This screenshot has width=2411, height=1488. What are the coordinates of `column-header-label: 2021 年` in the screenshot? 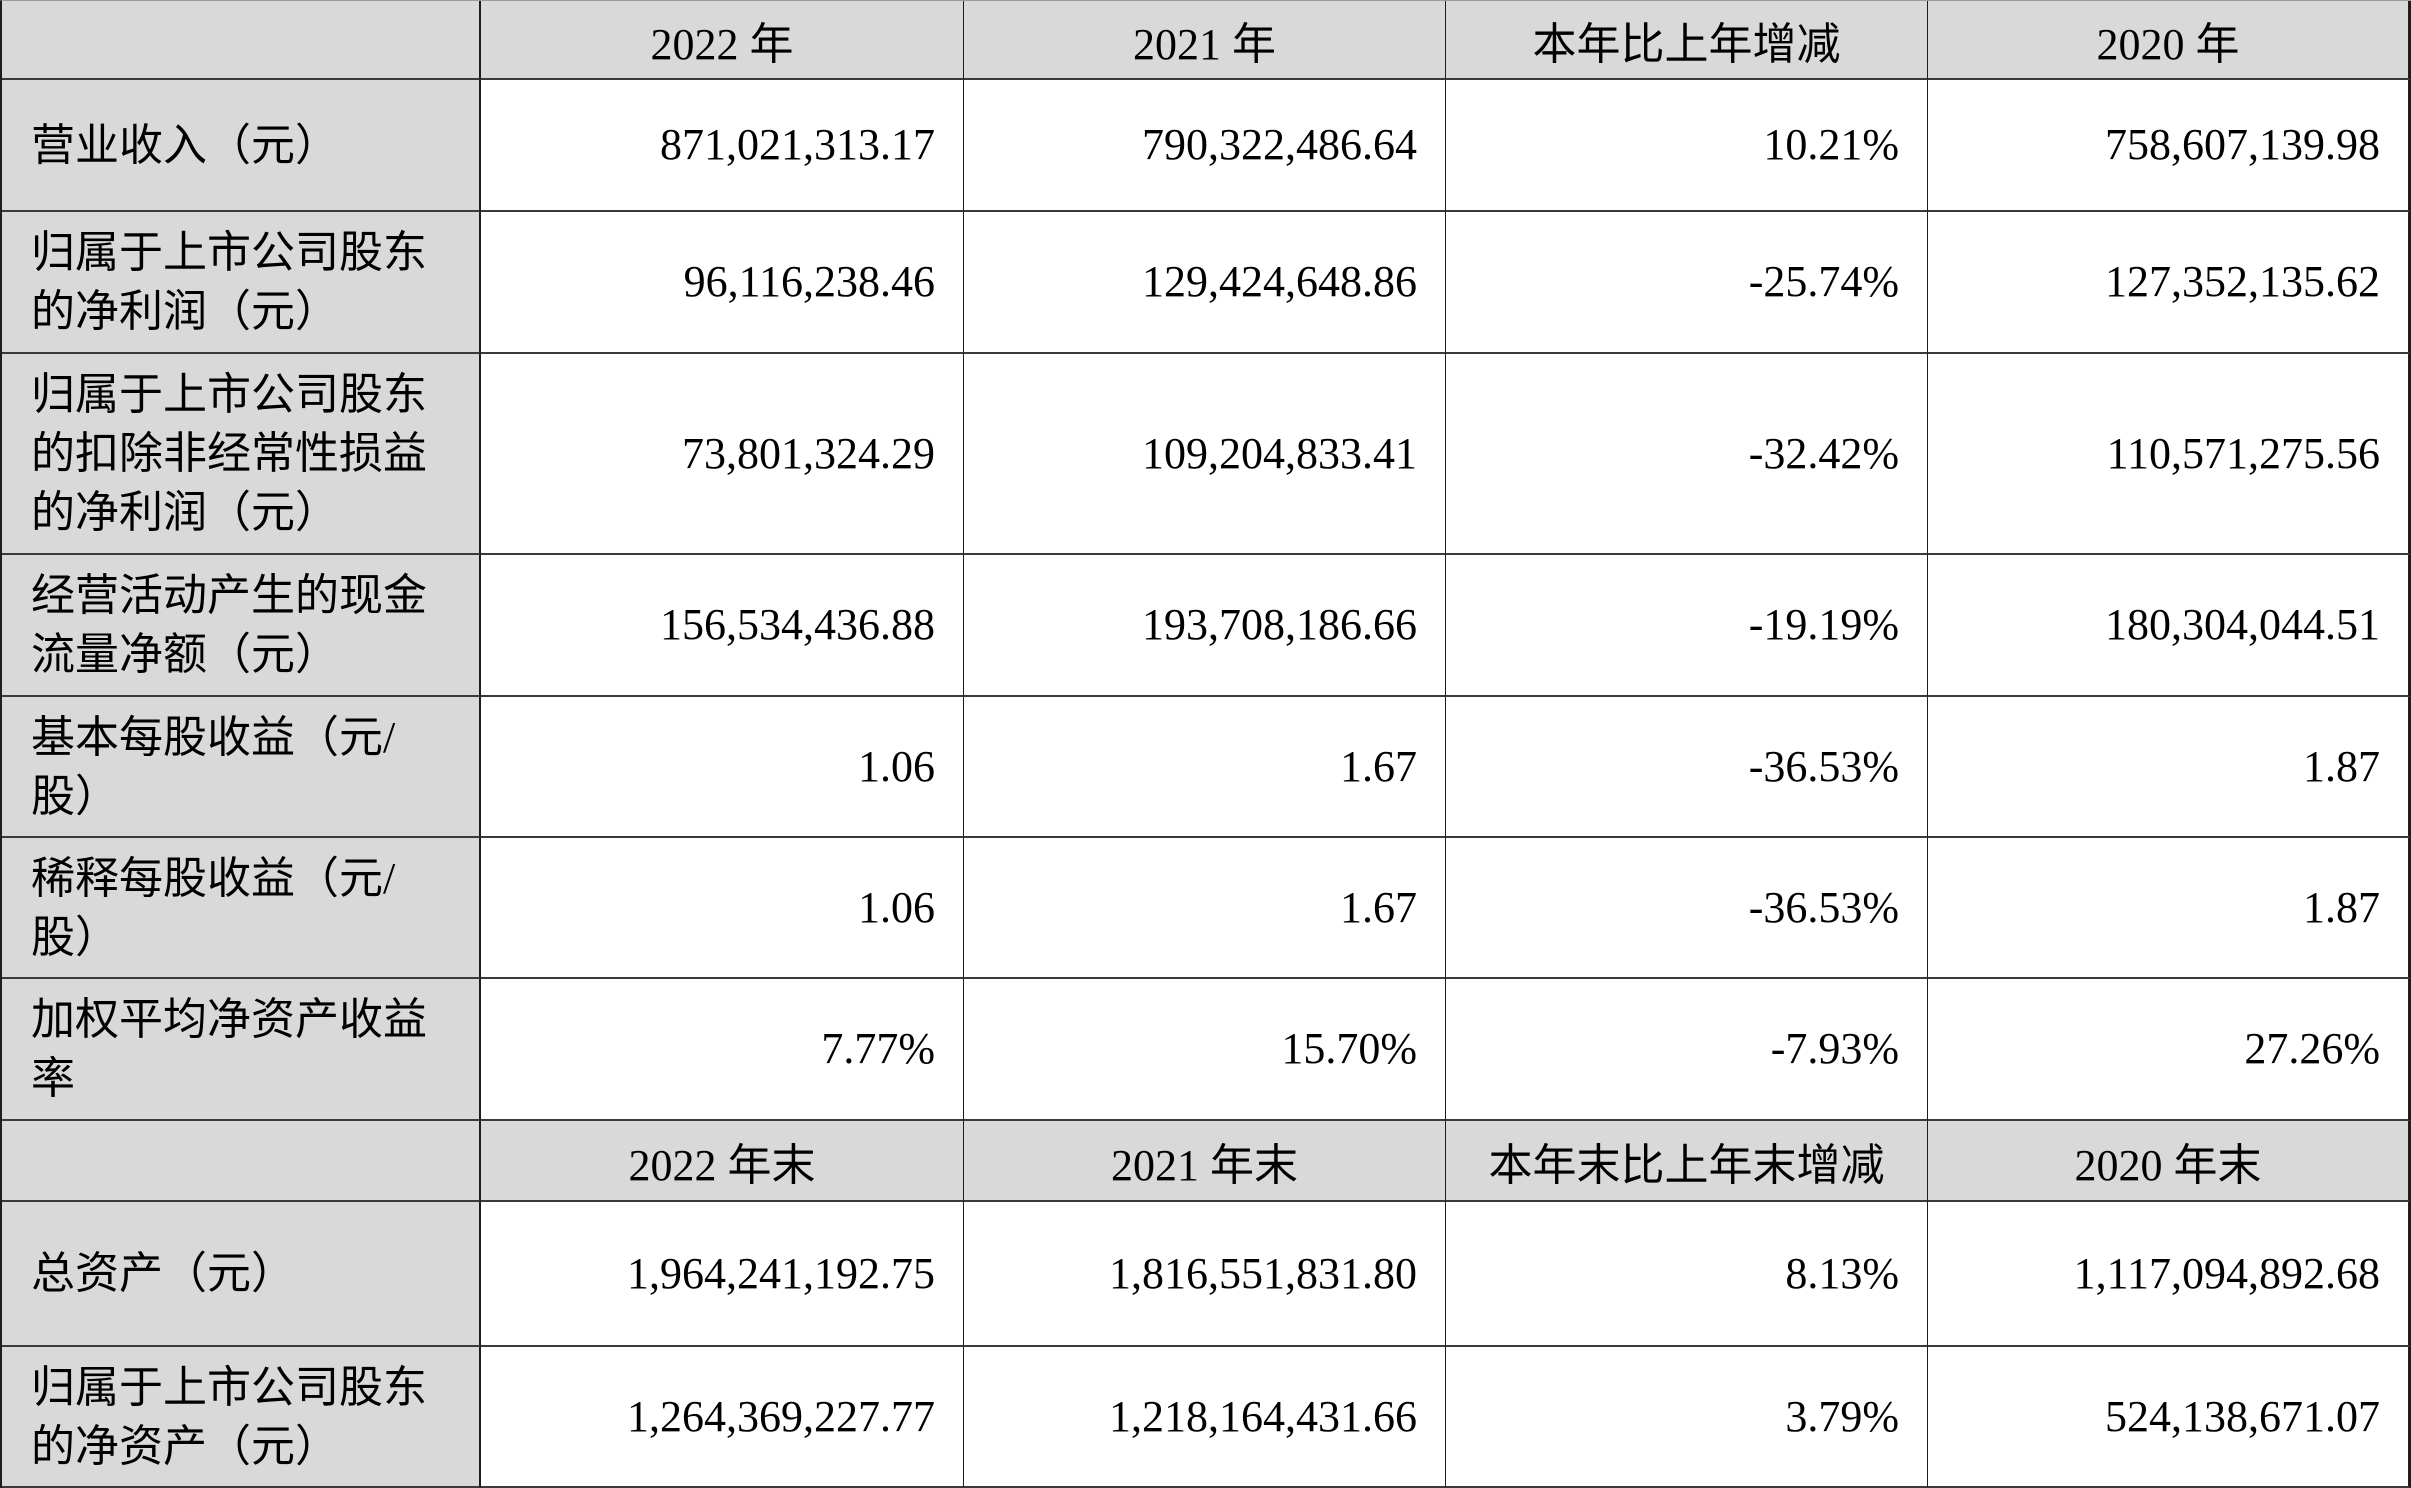 It's located at (1204, 44).